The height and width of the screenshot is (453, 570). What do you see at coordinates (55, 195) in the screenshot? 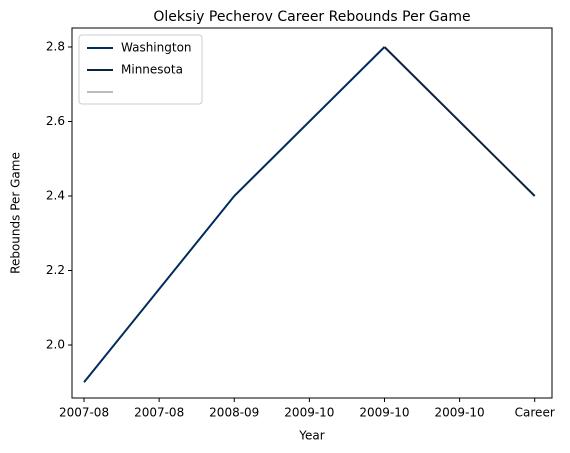
I see `y-tick-label: 2.4` at bounding box center [55, 195].